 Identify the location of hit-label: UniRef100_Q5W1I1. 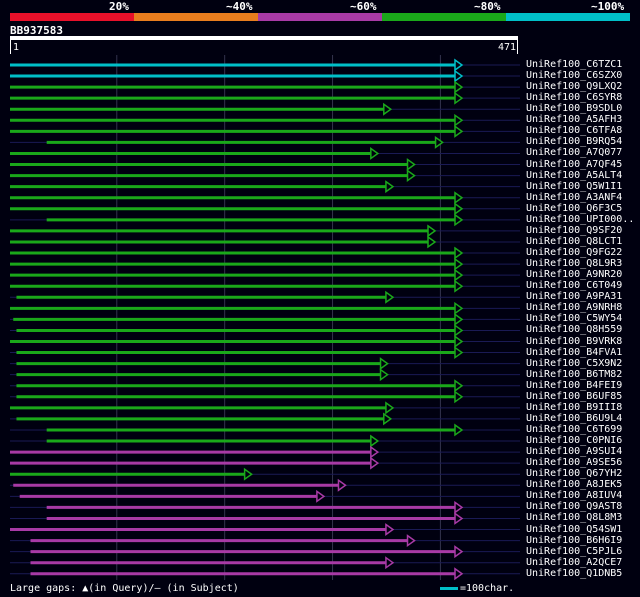
(574, 186).